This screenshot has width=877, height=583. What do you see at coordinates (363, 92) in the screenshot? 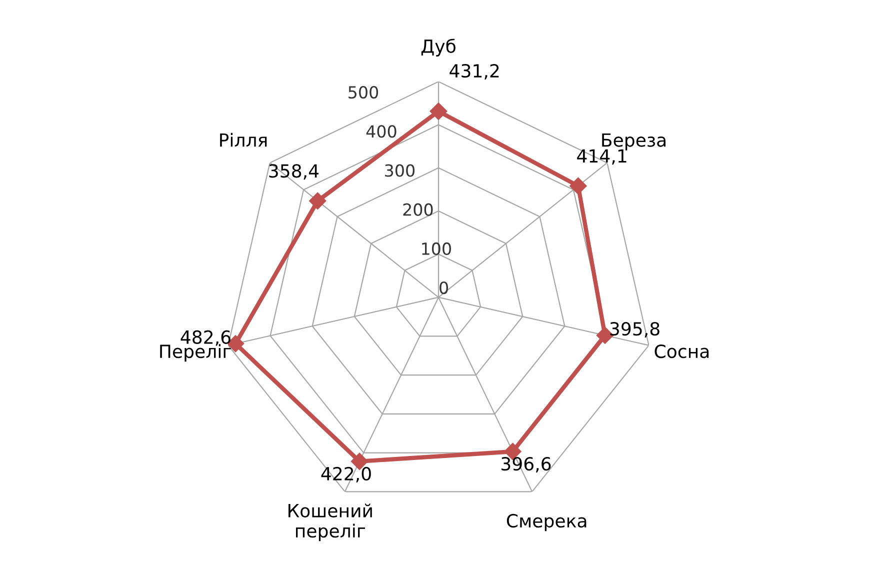
I see `y-tick-label: 500` at bounding box center [363, 92].